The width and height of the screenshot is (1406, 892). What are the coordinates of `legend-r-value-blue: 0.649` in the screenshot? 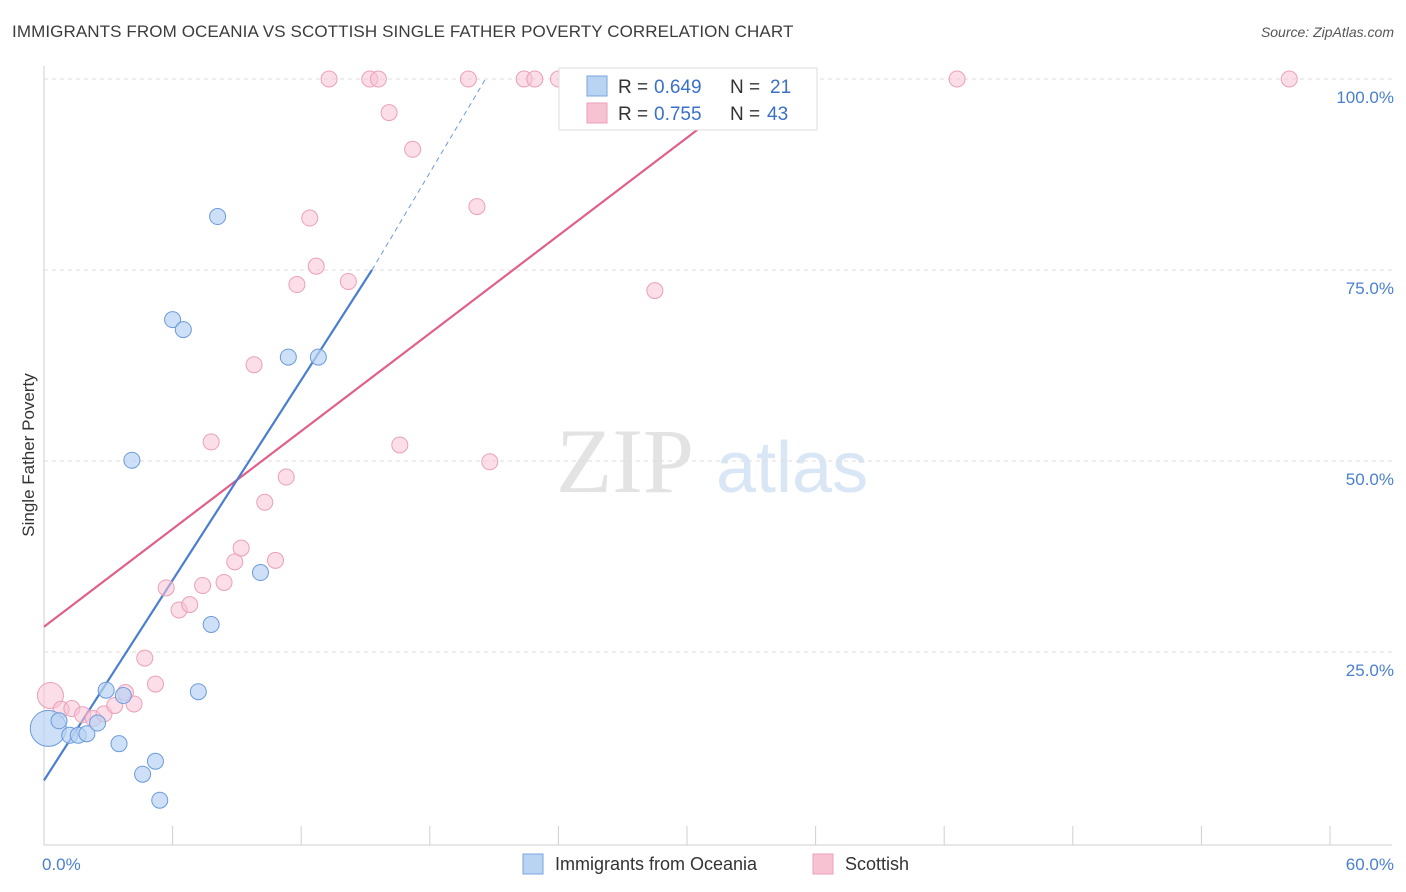 It's located at (678, 87).